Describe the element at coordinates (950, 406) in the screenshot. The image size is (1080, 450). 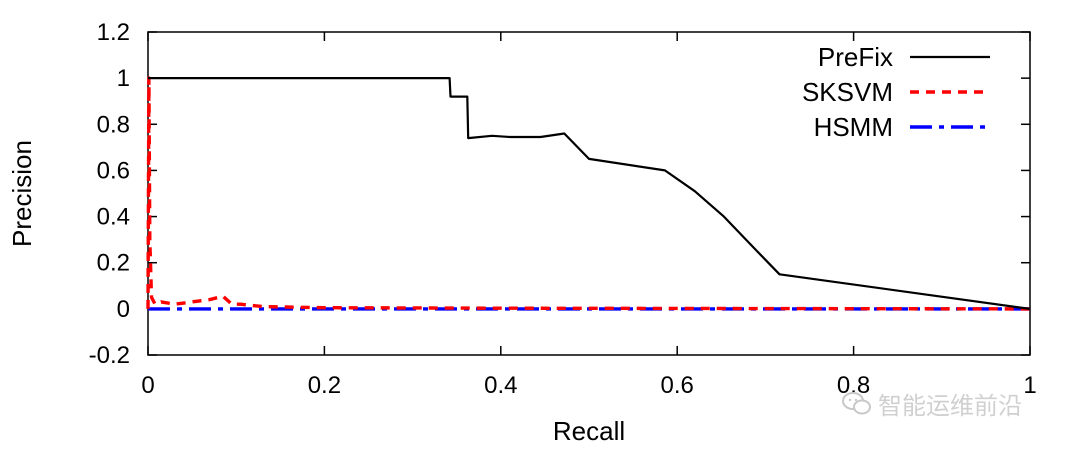
I see `watermark-text: 智能运维前沿` at that location.